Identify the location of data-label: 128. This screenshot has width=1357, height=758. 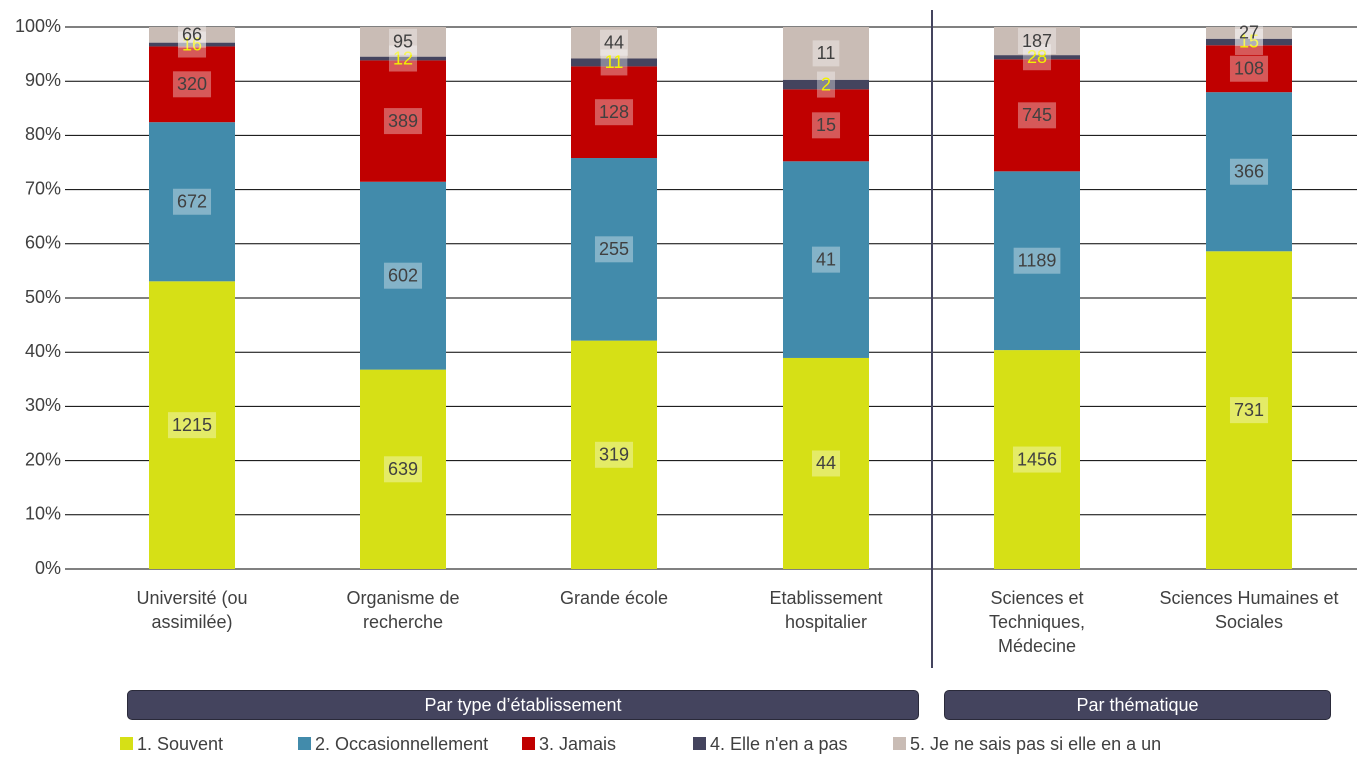
(614, 112).